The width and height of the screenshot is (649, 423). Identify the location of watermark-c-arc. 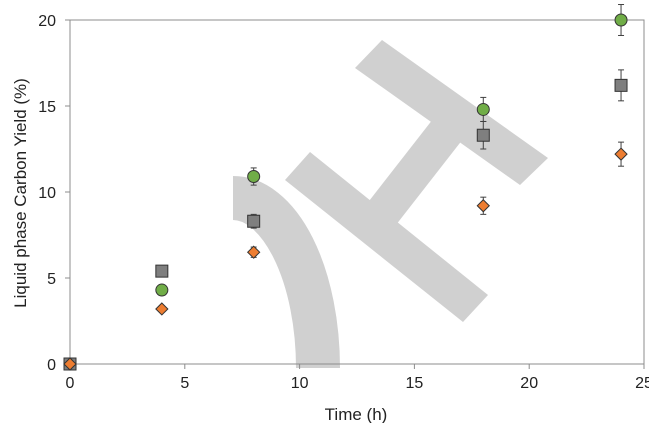
(285, 272).